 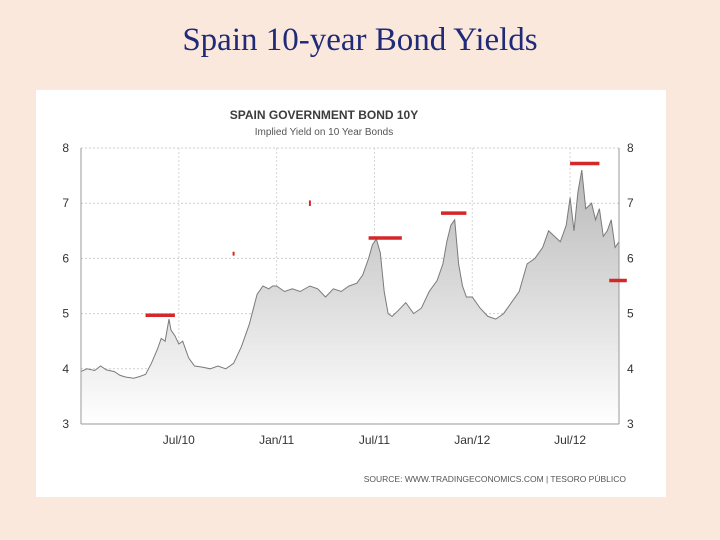 I want to click on x-tick-label: Jul/11, so click(x=374, y=440).